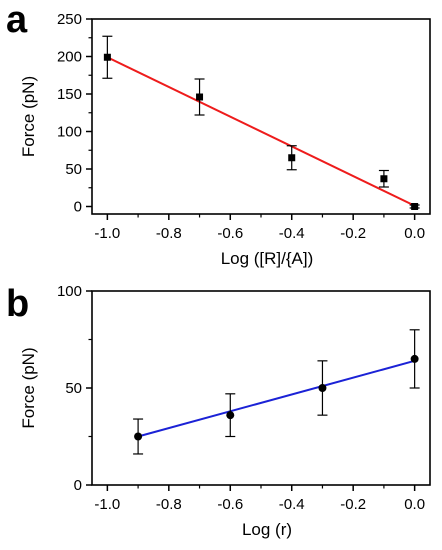 Image resolution: width=442 pixels, height=550 pixels. I want to click on x-axis-title: Log ([R]/{A]), so click(267, 258).